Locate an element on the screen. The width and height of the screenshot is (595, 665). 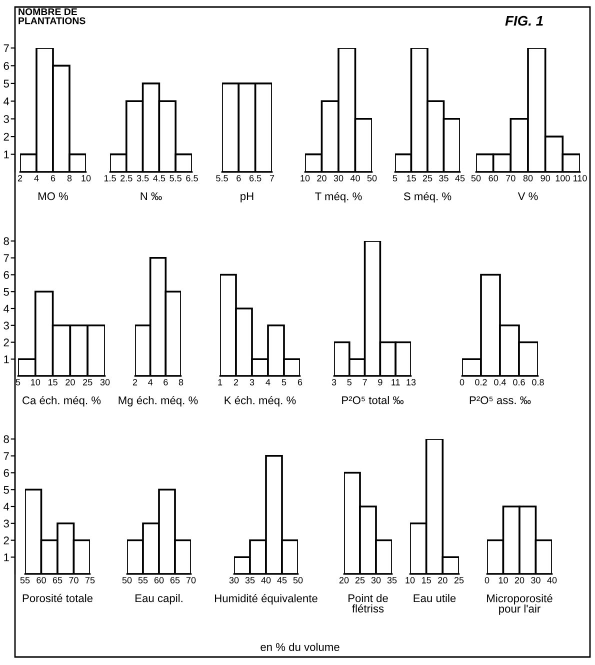
x-axis-title: MO % is located at coordinates (53, 196).